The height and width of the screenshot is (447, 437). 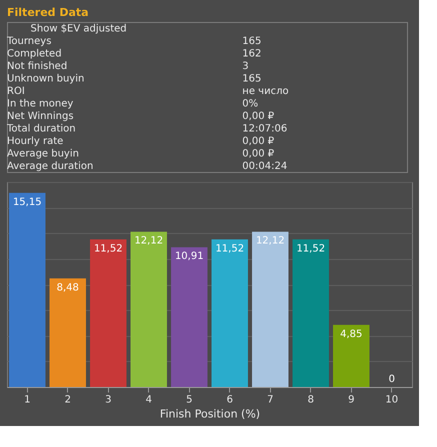 What do you see at coordinates (265, 91) in the screenshot?
I see `text: не число` at bounding box center [265, 91].